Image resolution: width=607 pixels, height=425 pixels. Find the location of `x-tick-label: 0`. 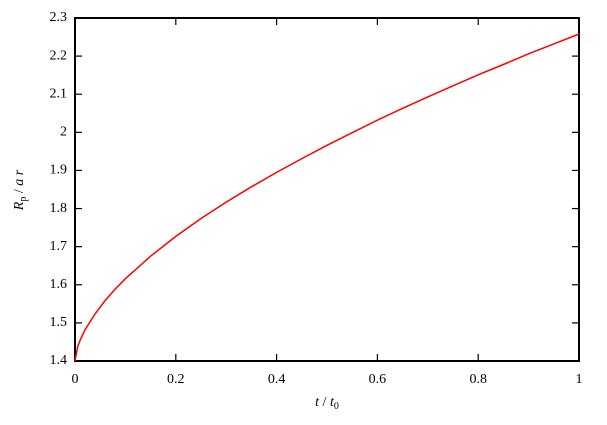

x-tick-label: 0 is located at coordinates (75, 379).